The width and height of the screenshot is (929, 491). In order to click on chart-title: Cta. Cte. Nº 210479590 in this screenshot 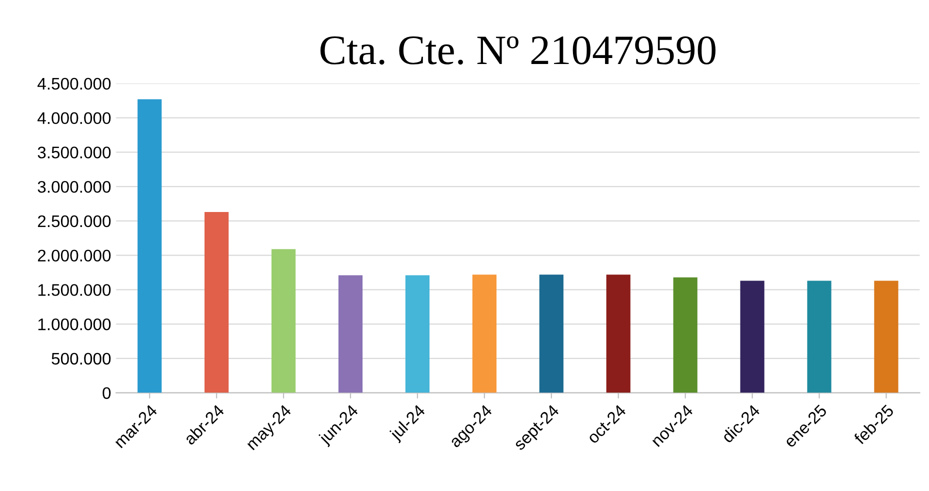, I will do `click(518, 50)`.